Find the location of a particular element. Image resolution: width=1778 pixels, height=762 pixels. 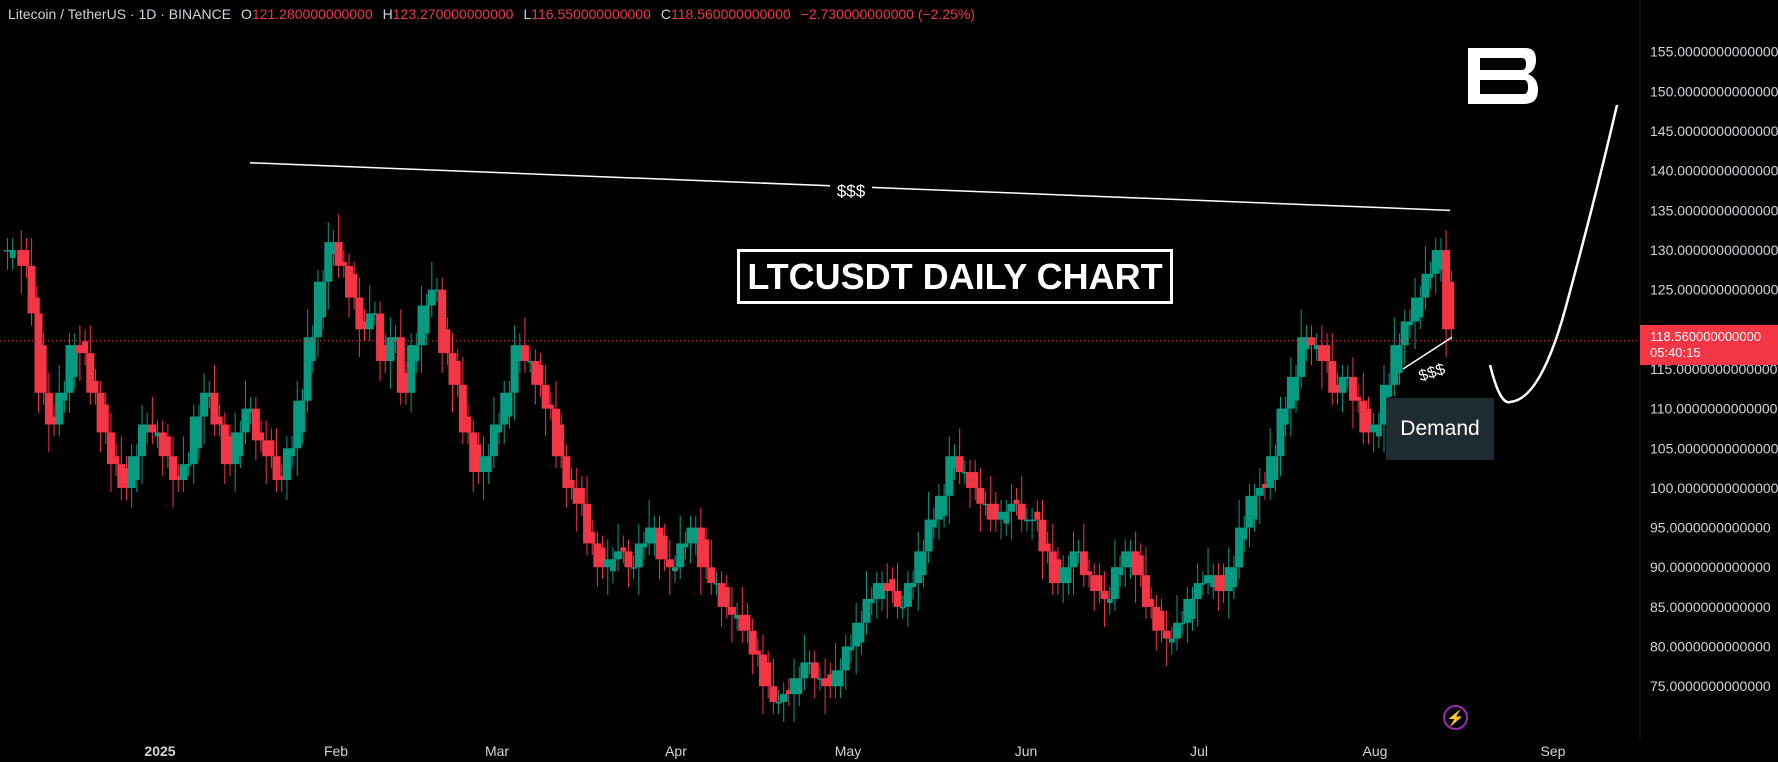

x-tick-label: Feb is located at coordinates (336, 751).